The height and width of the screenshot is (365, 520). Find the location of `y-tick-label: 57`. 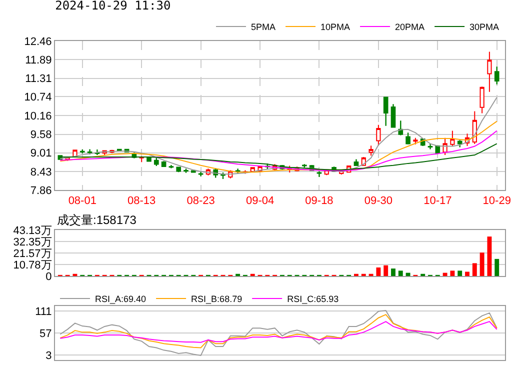

y-tick-label: 57 is located at coordinates (46, 334).